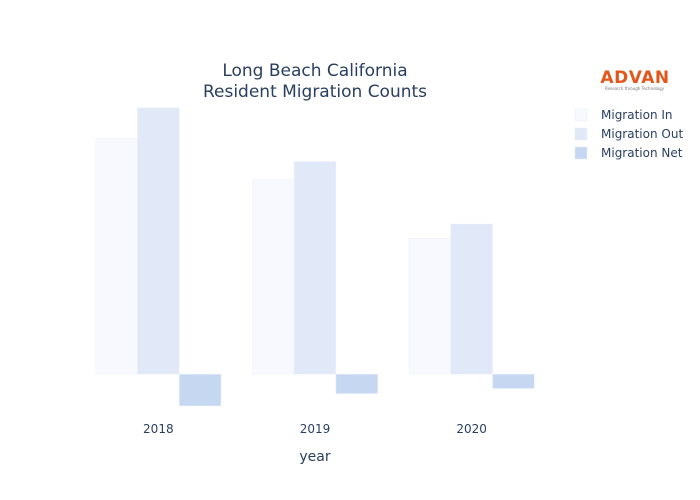  Describe the element at coordinates (581, 153) in the screenshot. I see `legend-swatch-migration-net` at that location.